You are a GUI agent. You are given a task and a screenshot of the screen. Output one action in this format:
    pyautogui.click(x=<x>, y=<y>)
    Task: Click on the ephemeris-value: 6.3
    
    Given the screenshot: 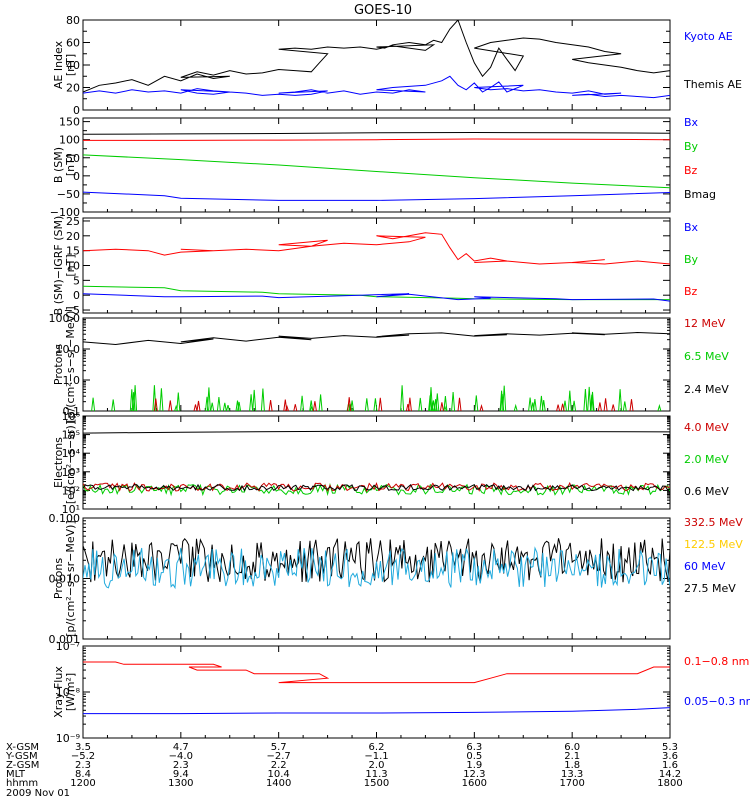 What is the action you would take?
    pyautogui.click(x=474, y=747)
    